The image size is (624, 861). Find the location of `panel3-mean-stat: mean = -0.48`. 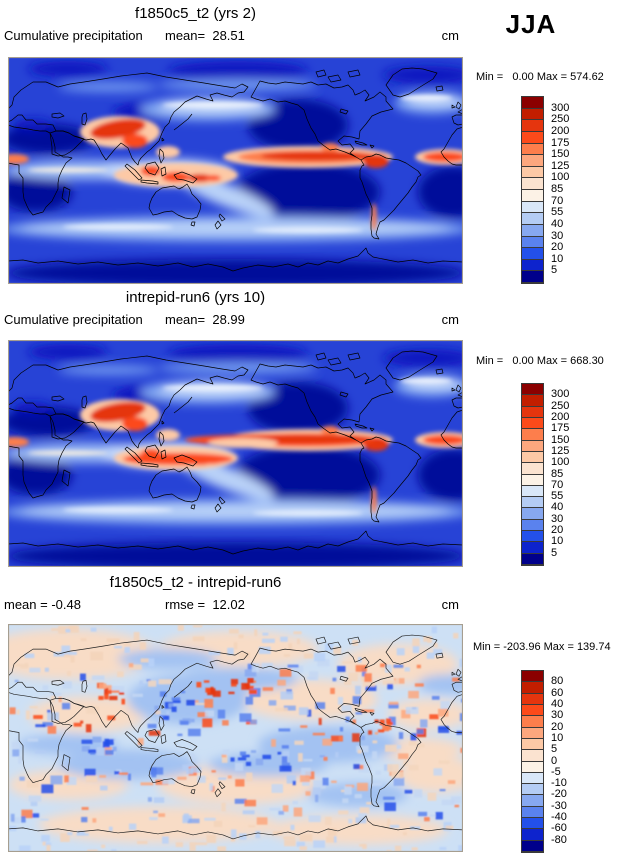

panel3-mean-stat: mean = -0.48 is located at coordinates (42, 604).